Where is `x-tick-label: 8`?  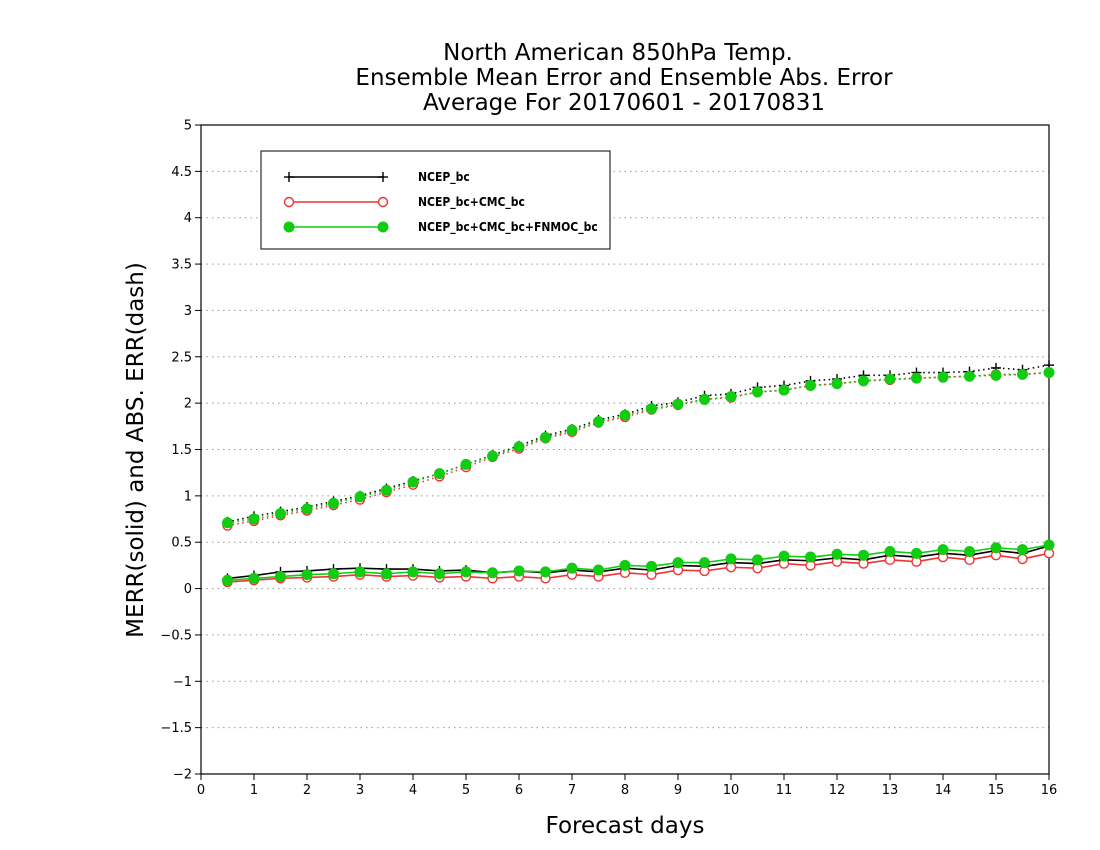
x-tick-label: 8 is located at coordinates (625, 790).